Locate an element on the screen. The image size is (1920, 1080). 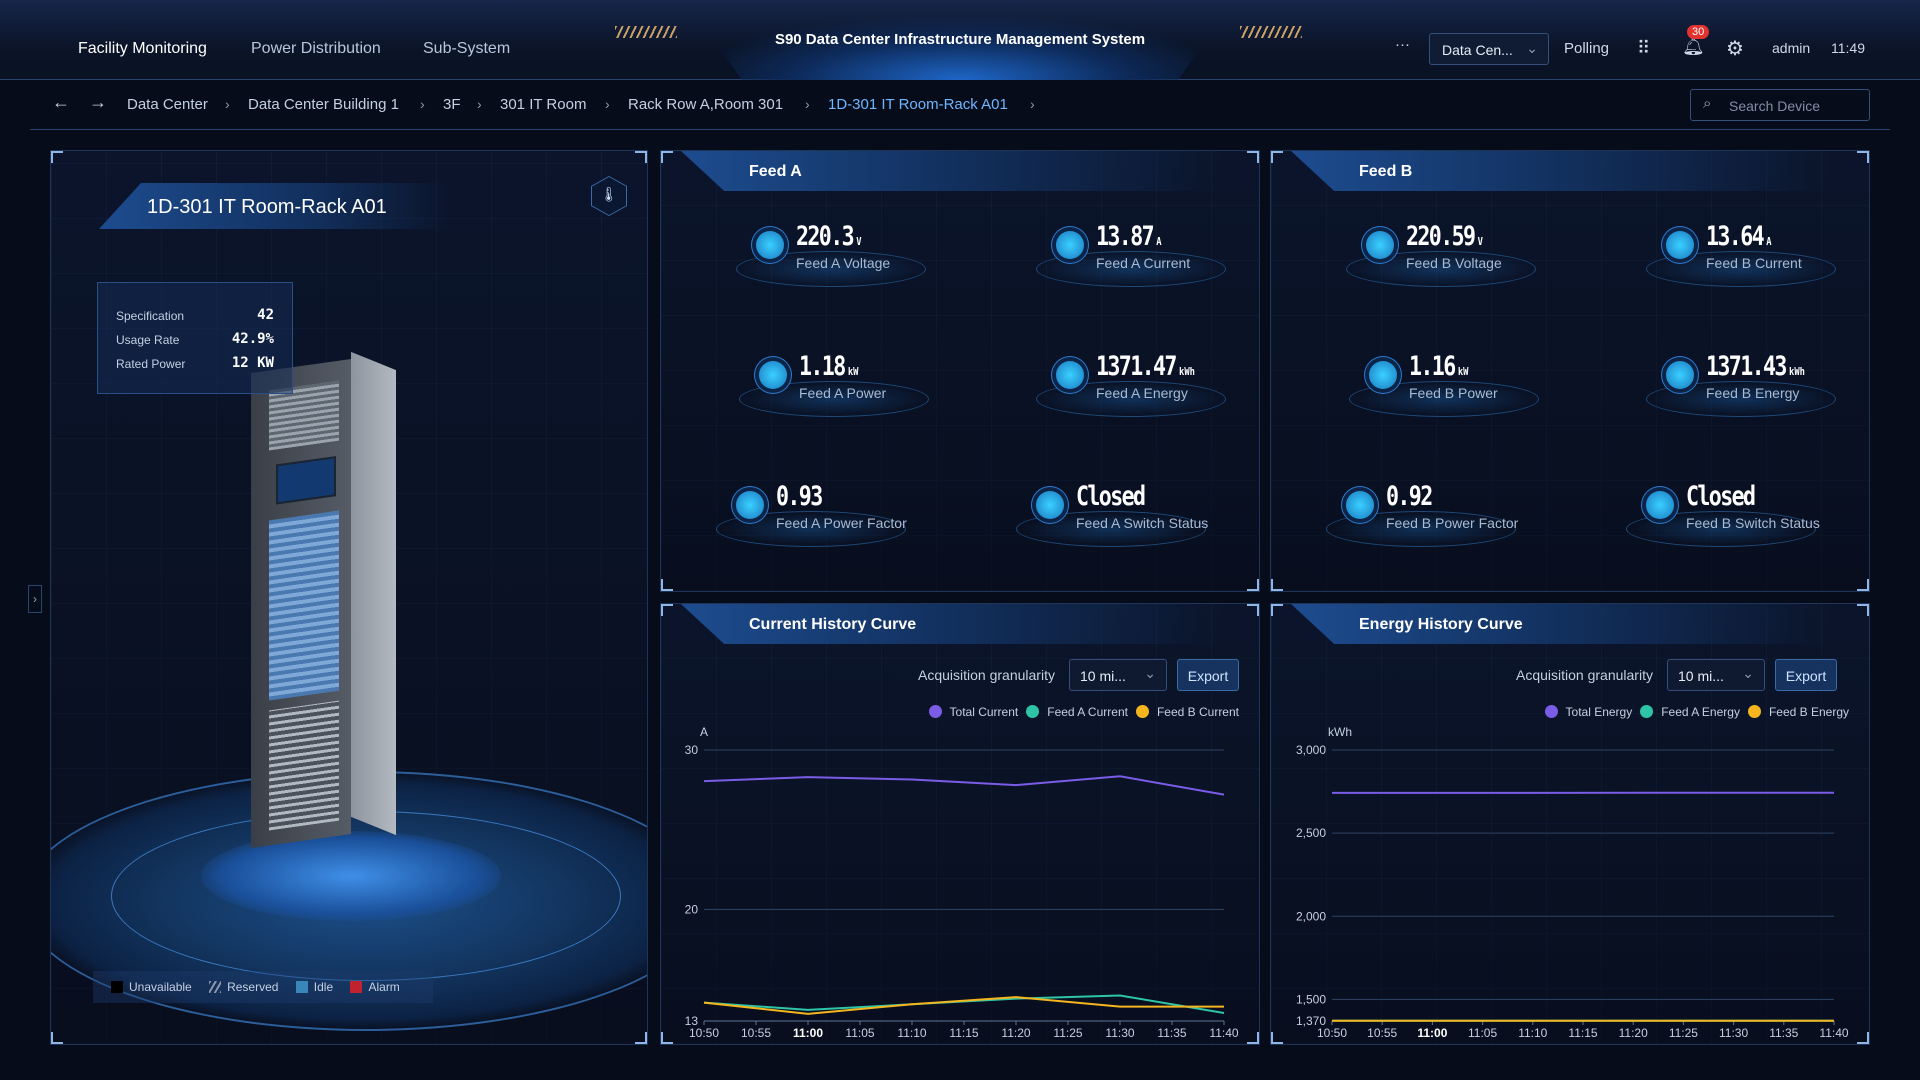
metric-unit: kW is located at coordinates (1463, 371).